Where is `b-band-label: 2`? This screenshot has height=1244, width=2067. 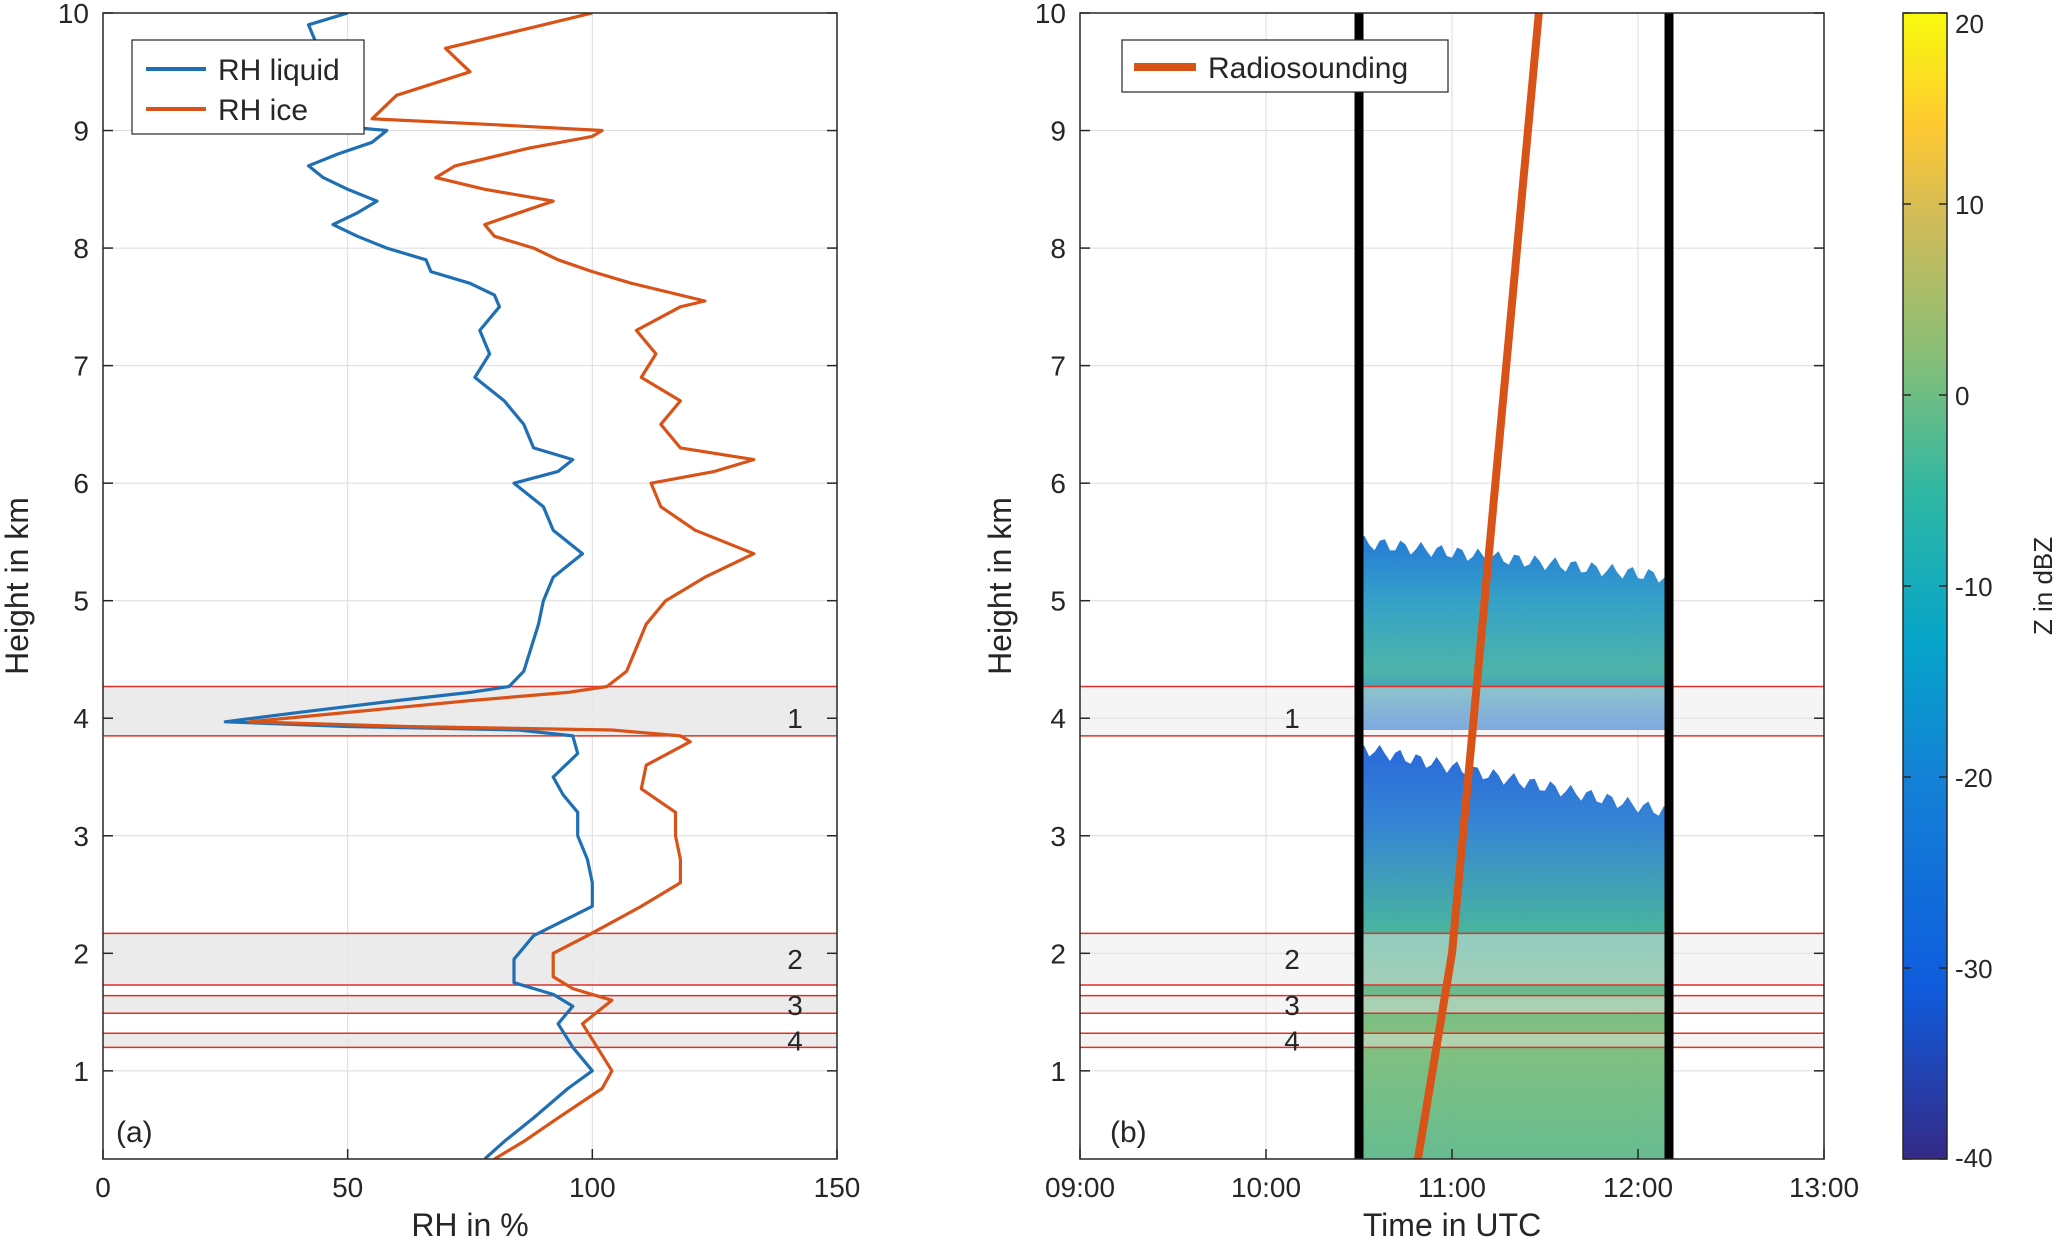 b-band-label: 2 is located at coordinates (1292, 959).